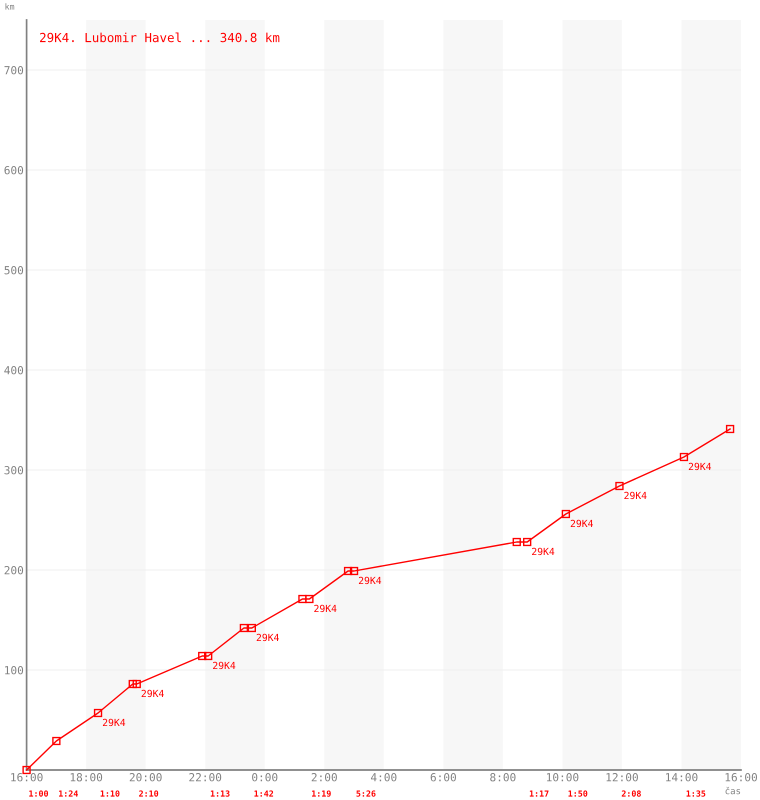  What do you see at coordinates (220, 793) in the screenshot?
I see `text: 1:13` at bounding box center [220, 793].